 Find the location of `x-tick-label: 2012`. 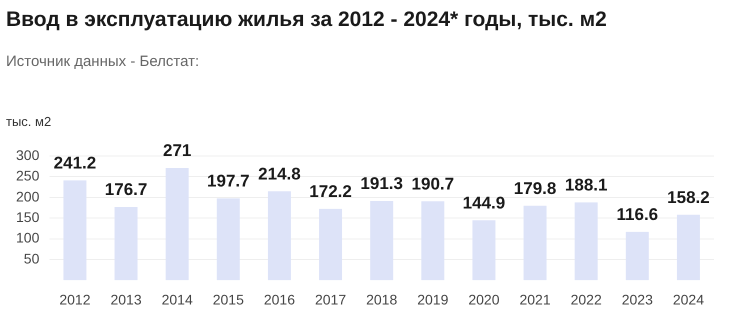

x-tick-label: 2012 is located at coordinates (75, 299).